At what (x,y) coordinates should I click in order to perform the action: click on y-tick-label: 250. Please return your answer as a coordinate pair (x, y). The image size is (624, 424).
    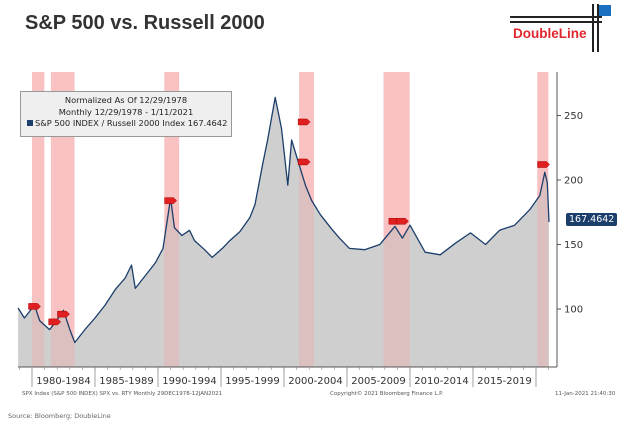
    Looking at the image, I should click on (573, 116).